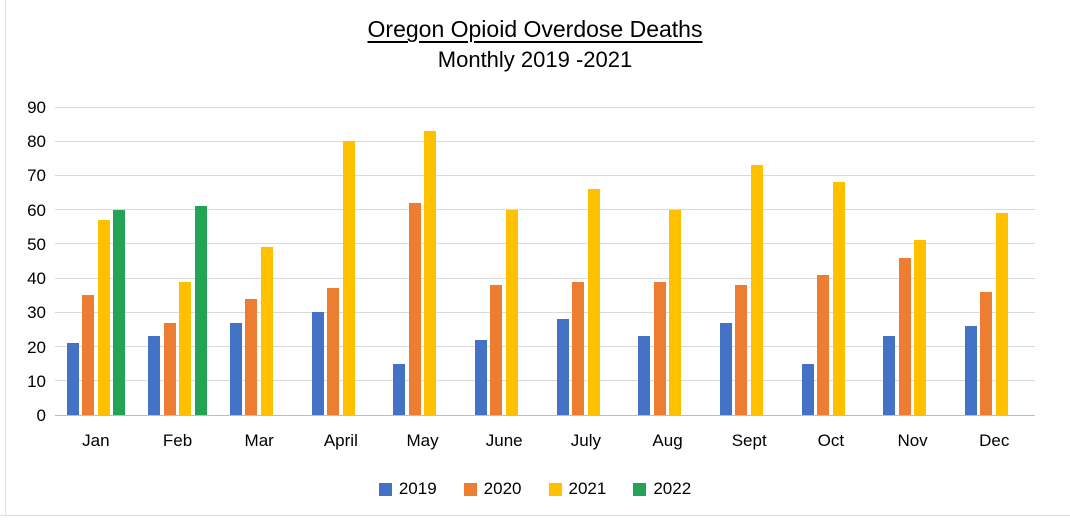 The height and width of the screenshot is (524, 1070). What do you see at coordinates (178, 261) in the screenshot?
I see `bar-group-feb` at bounding box center [178, 261].